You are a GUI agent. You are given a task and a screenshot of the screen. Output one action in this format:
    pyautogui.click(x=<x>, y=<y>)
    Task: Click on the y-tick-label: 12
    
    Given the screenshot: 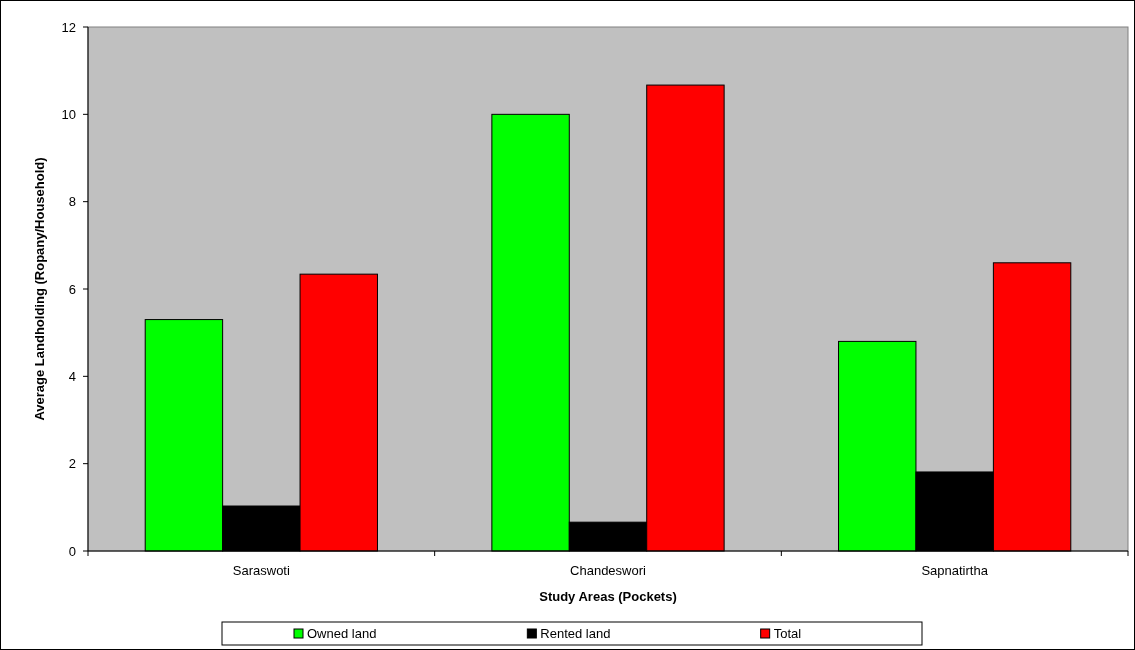 What is the action you would take?
    pyautogui.click(x=68, y=27)
    